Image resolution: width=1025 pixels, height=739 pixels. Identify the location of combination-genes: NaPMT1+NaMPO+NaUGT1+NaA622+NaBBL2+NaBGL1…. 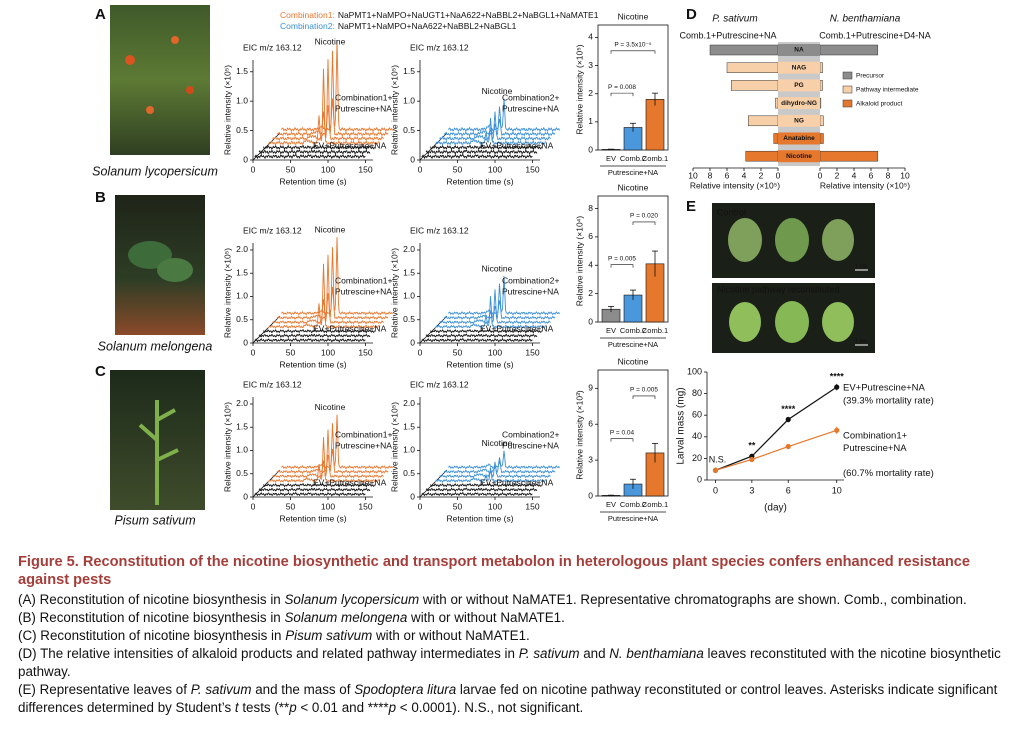
(468, 15).